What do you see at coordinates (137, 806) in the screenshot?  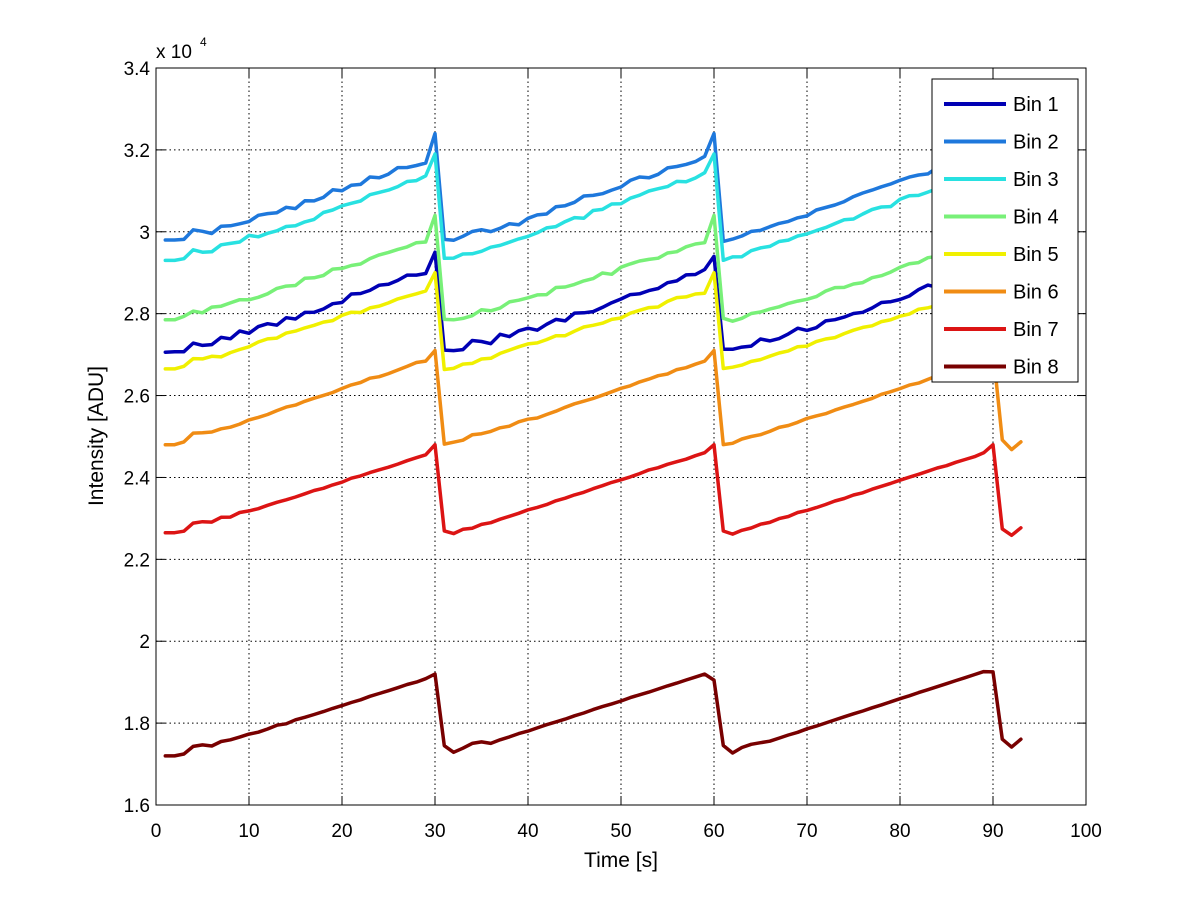 I see `y-tick-label: 1.6` at bounding box center [137, 806].